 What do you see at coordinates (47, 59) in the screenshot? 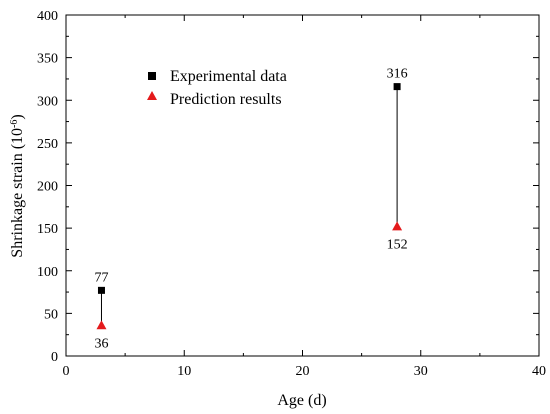
I see `y-tick-label: 350` at bounding box center [47, 59].